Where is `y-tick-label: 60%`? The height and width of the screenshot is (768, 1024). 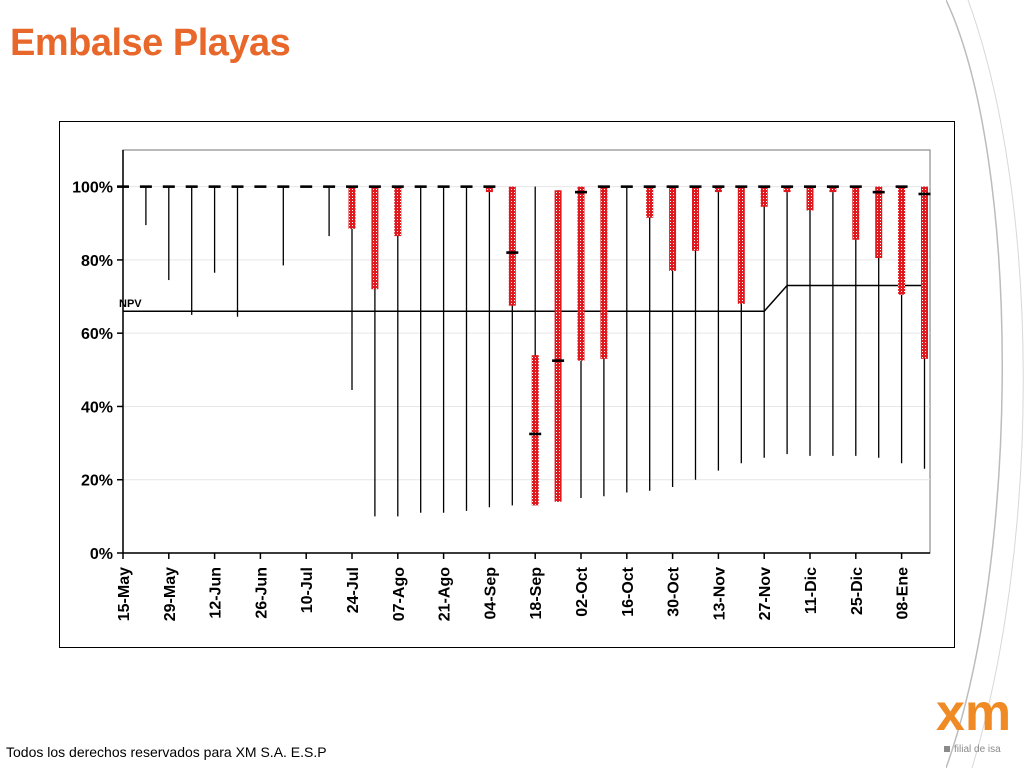
y-tick-label: 60% is located at coordinates (97, 334).